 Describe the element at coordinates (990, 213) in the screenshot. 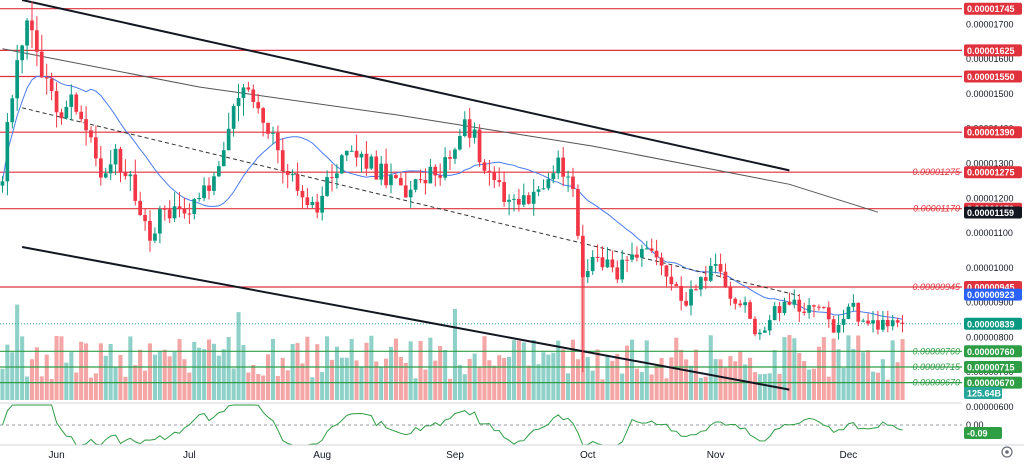

I see `price-tag-label: 0.00001159` at that location.